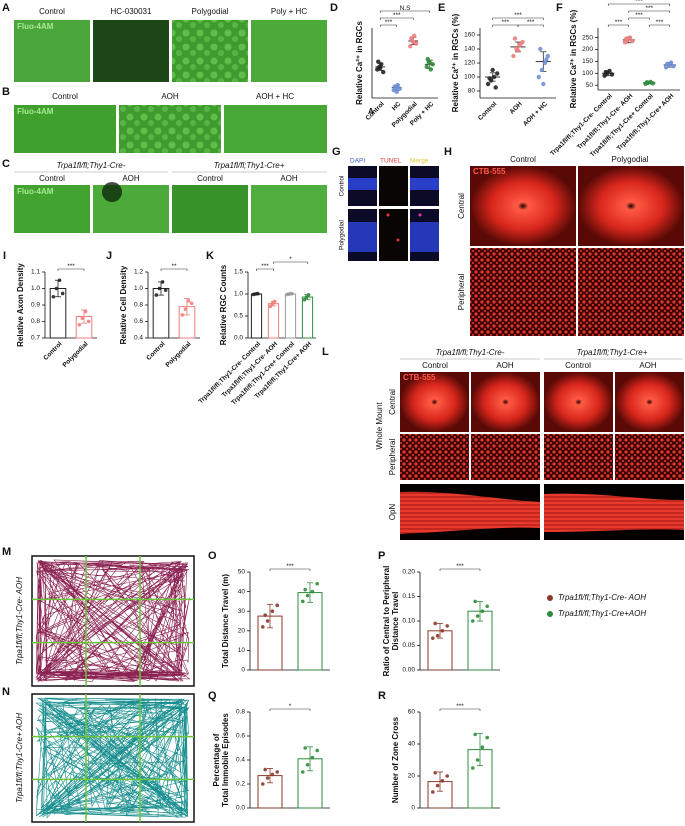  What do you see at coordinates (240, 736) in the screenshot?
I see `y-tick-label: 0.6` at bounding box center [240, 736].